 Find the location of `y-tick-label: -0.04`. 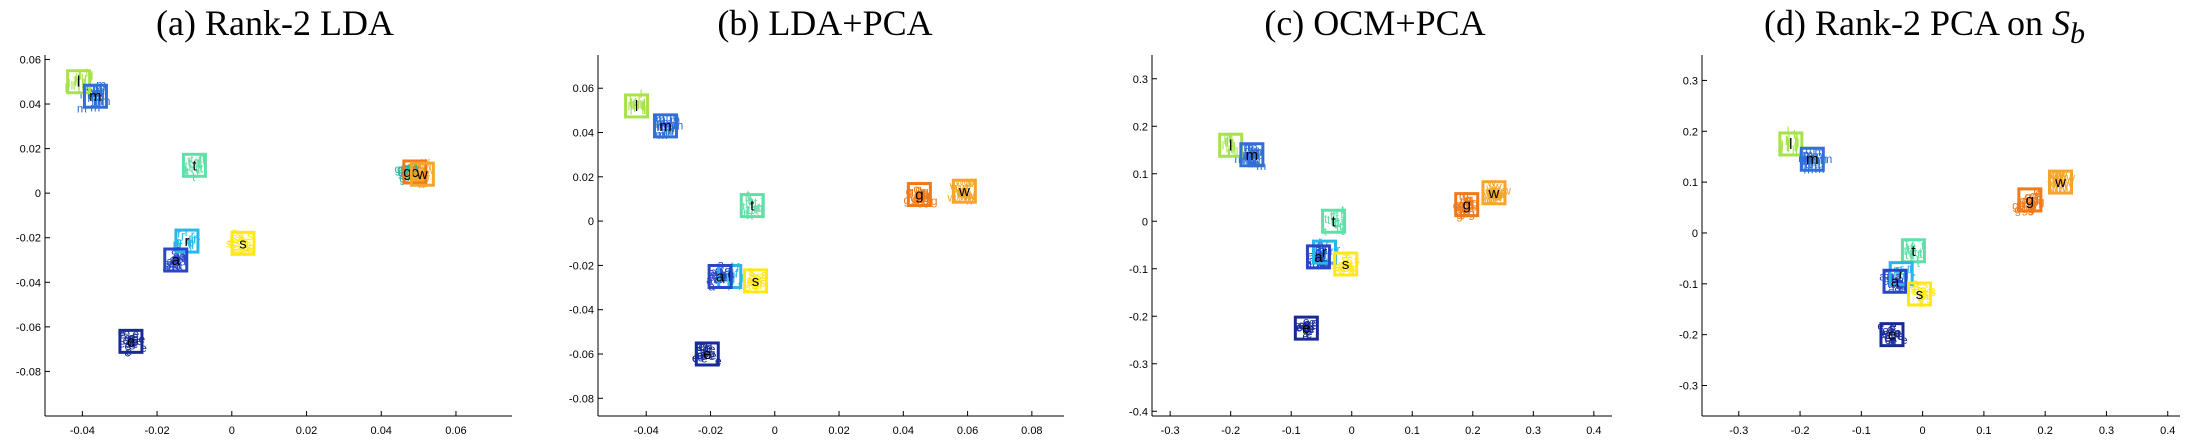

y-tick-label: -0.04 is located at coordinates (581, 311).